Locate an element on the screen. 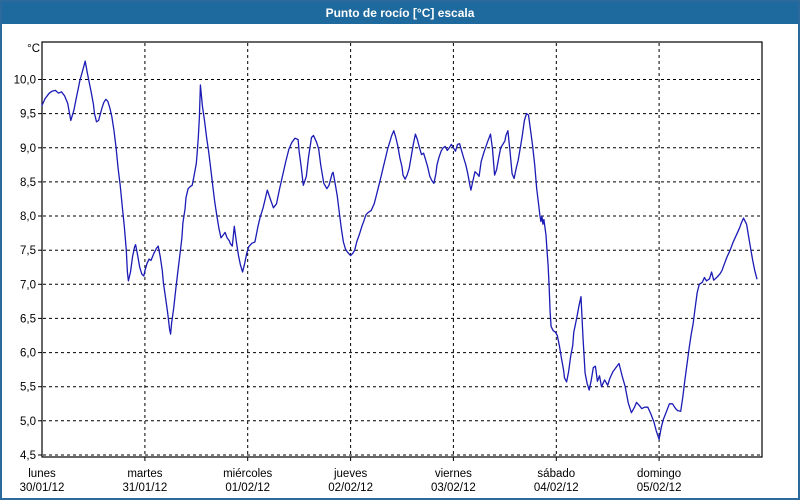  y-tick-label: 5,0 is located at coordinates (28, 422).